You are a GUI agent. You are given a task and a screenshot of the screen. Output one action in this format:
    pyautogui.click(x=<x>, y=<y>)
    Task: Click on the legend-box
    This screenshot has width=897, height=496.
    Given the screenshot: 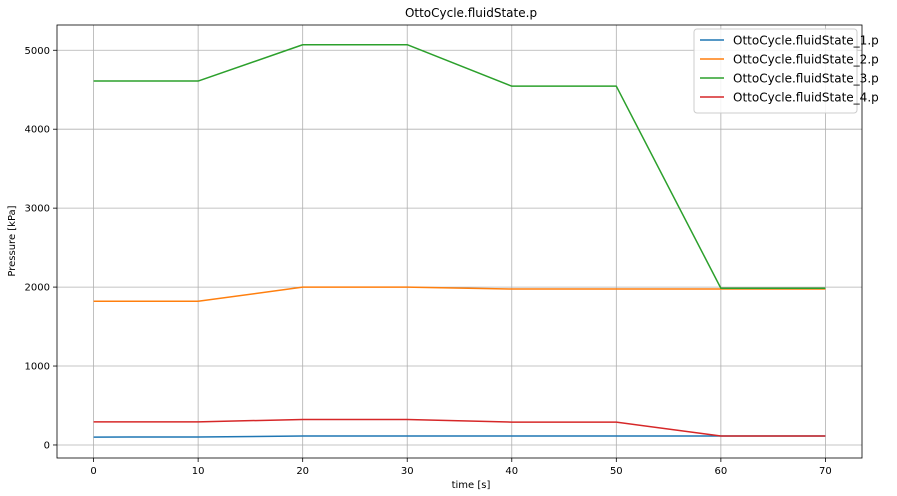 What is the action you would take?
    pyautogui.click(x=775, y=71)
    